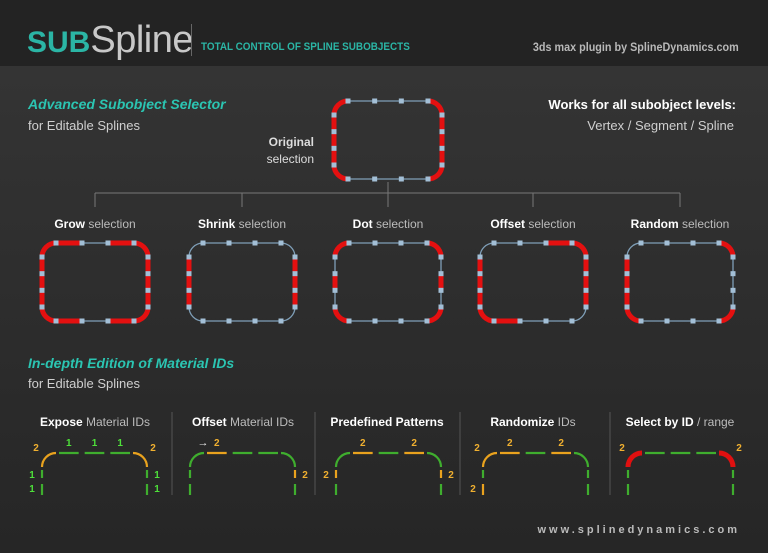 Image resolution: width=768 pixels, height=553 pixels. Describe the element at coordinates (95, 422) in the screenshot. I see `material-panel-label: Expose Material IDs` at that location.